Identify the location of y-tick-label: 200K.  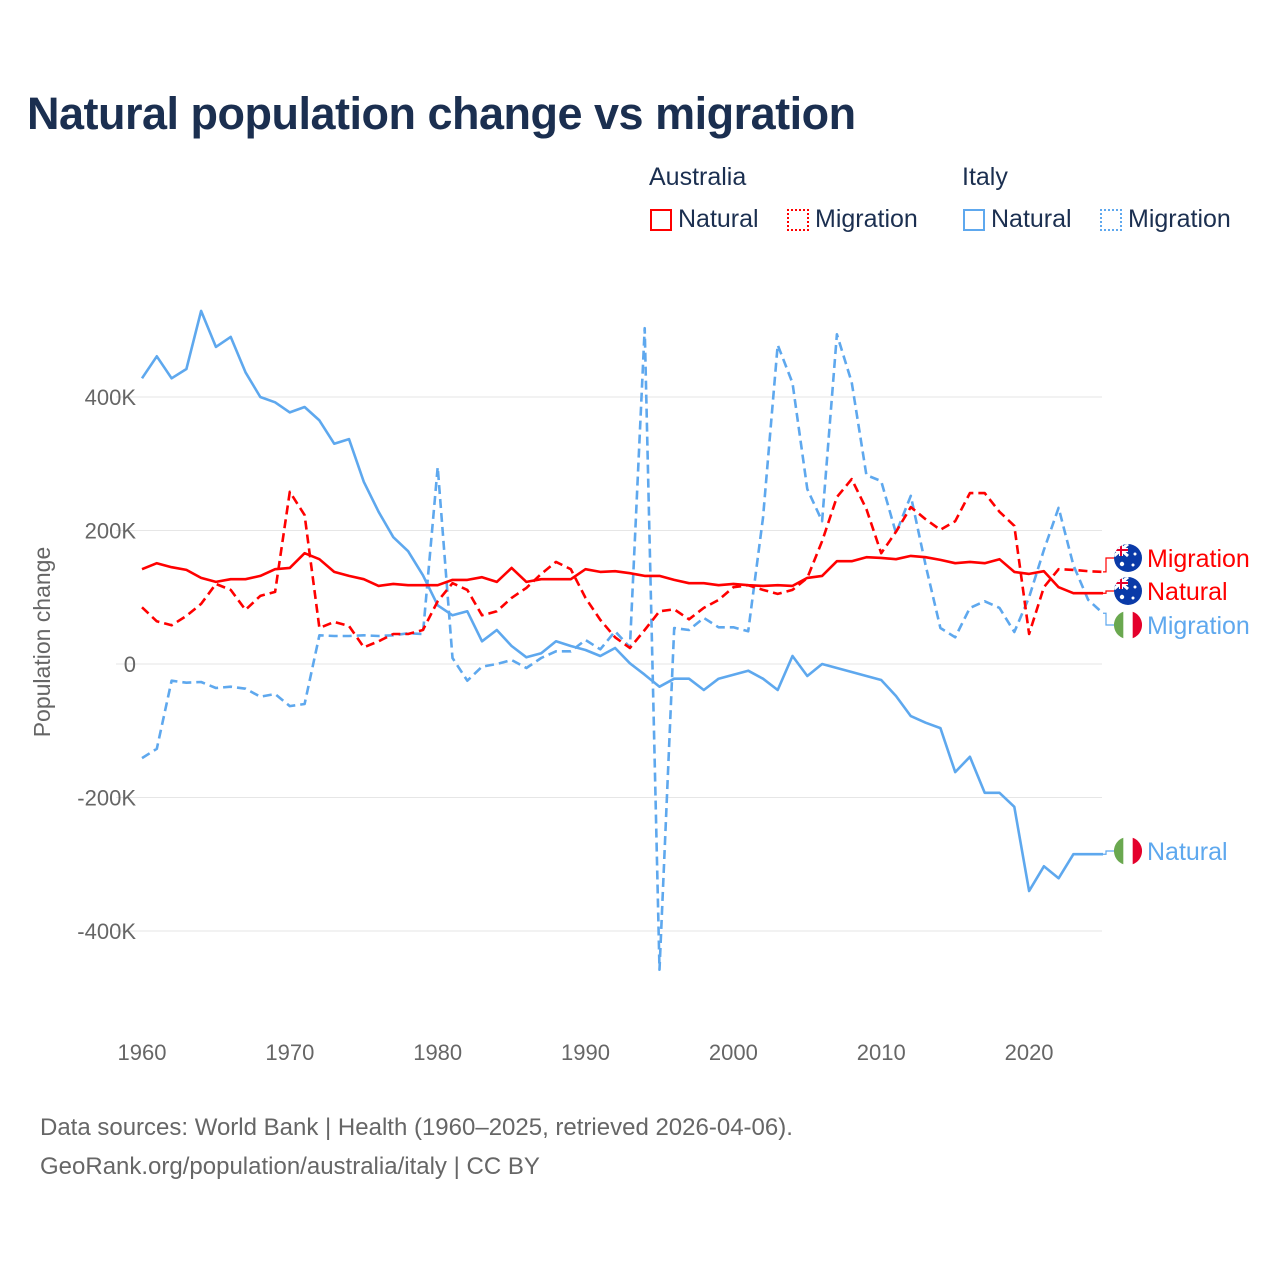
(111, 531).